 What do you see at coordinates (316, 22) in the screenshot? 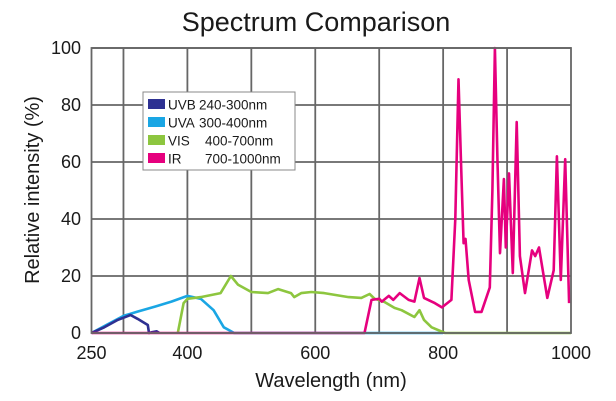
I see `chart-title: Spectrum Comparison` at bounding box center [316, 22].